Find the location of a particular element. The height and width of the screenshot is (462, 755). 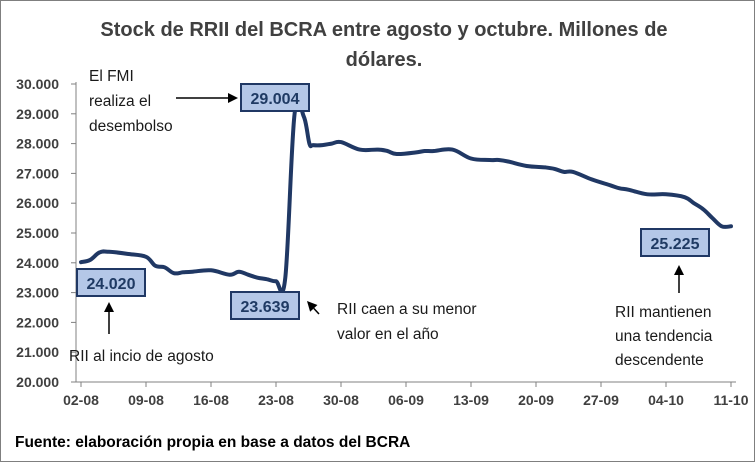

annotation-min: RII caen a su menor valor en el año is located at coordinates (407, 322).